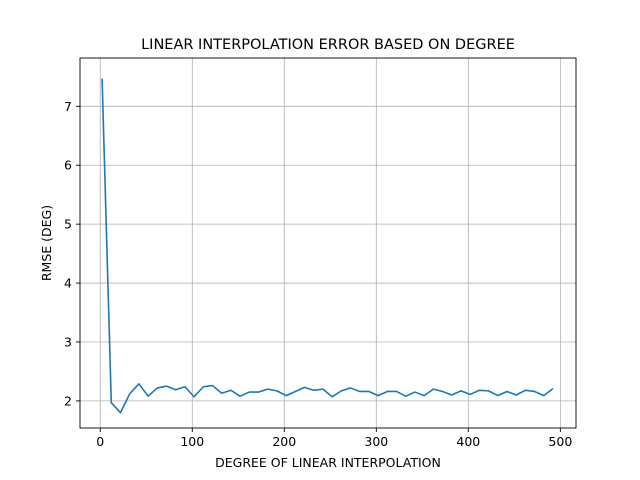  I want to click on x-axis-label: DEGREE OF LINEAR INTERPOLATION, so click(328, 462).